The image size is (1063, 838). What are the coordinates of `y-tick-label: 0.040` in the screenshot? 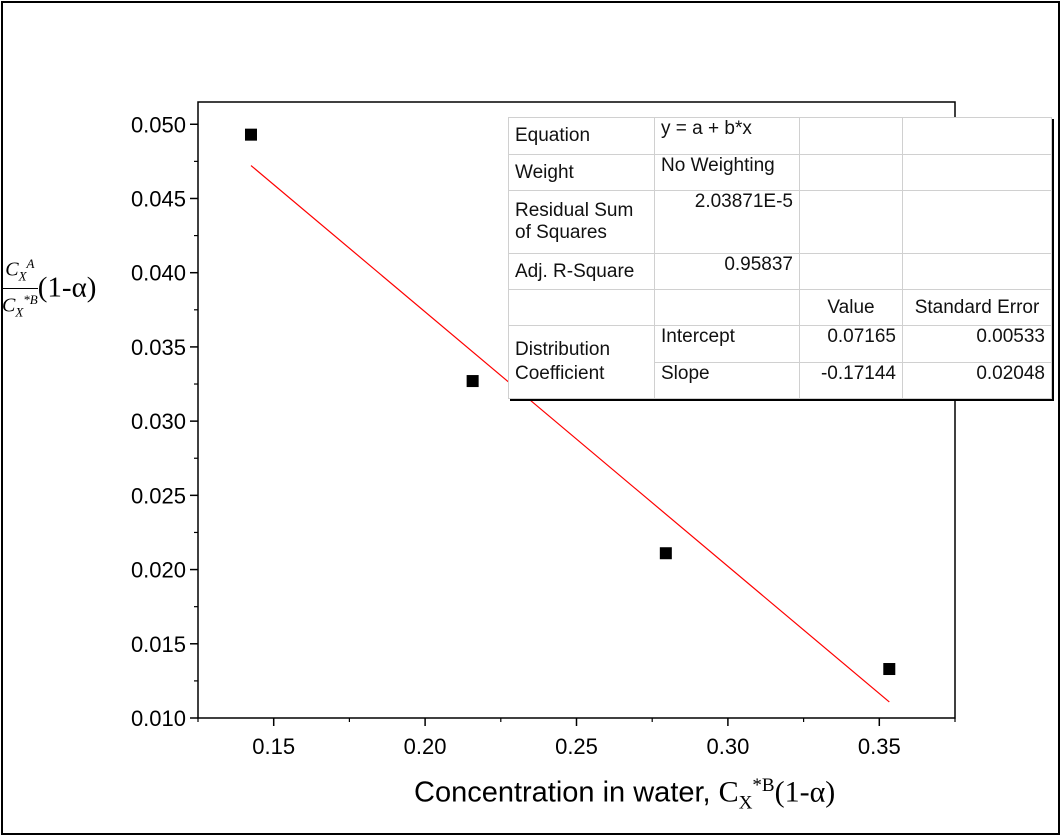 It's located at (158, 273).